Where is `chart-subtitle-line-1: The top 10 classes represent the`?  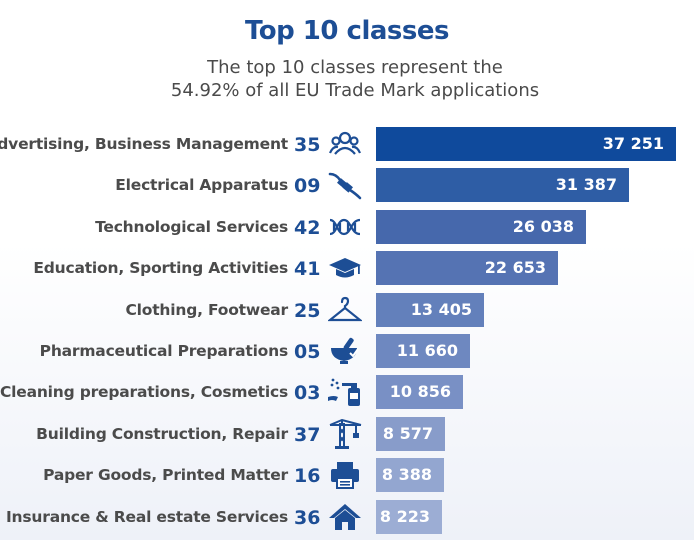
chart-subtitle-line-1: The top 10 classes represent the is located at coordinates (355, 67).